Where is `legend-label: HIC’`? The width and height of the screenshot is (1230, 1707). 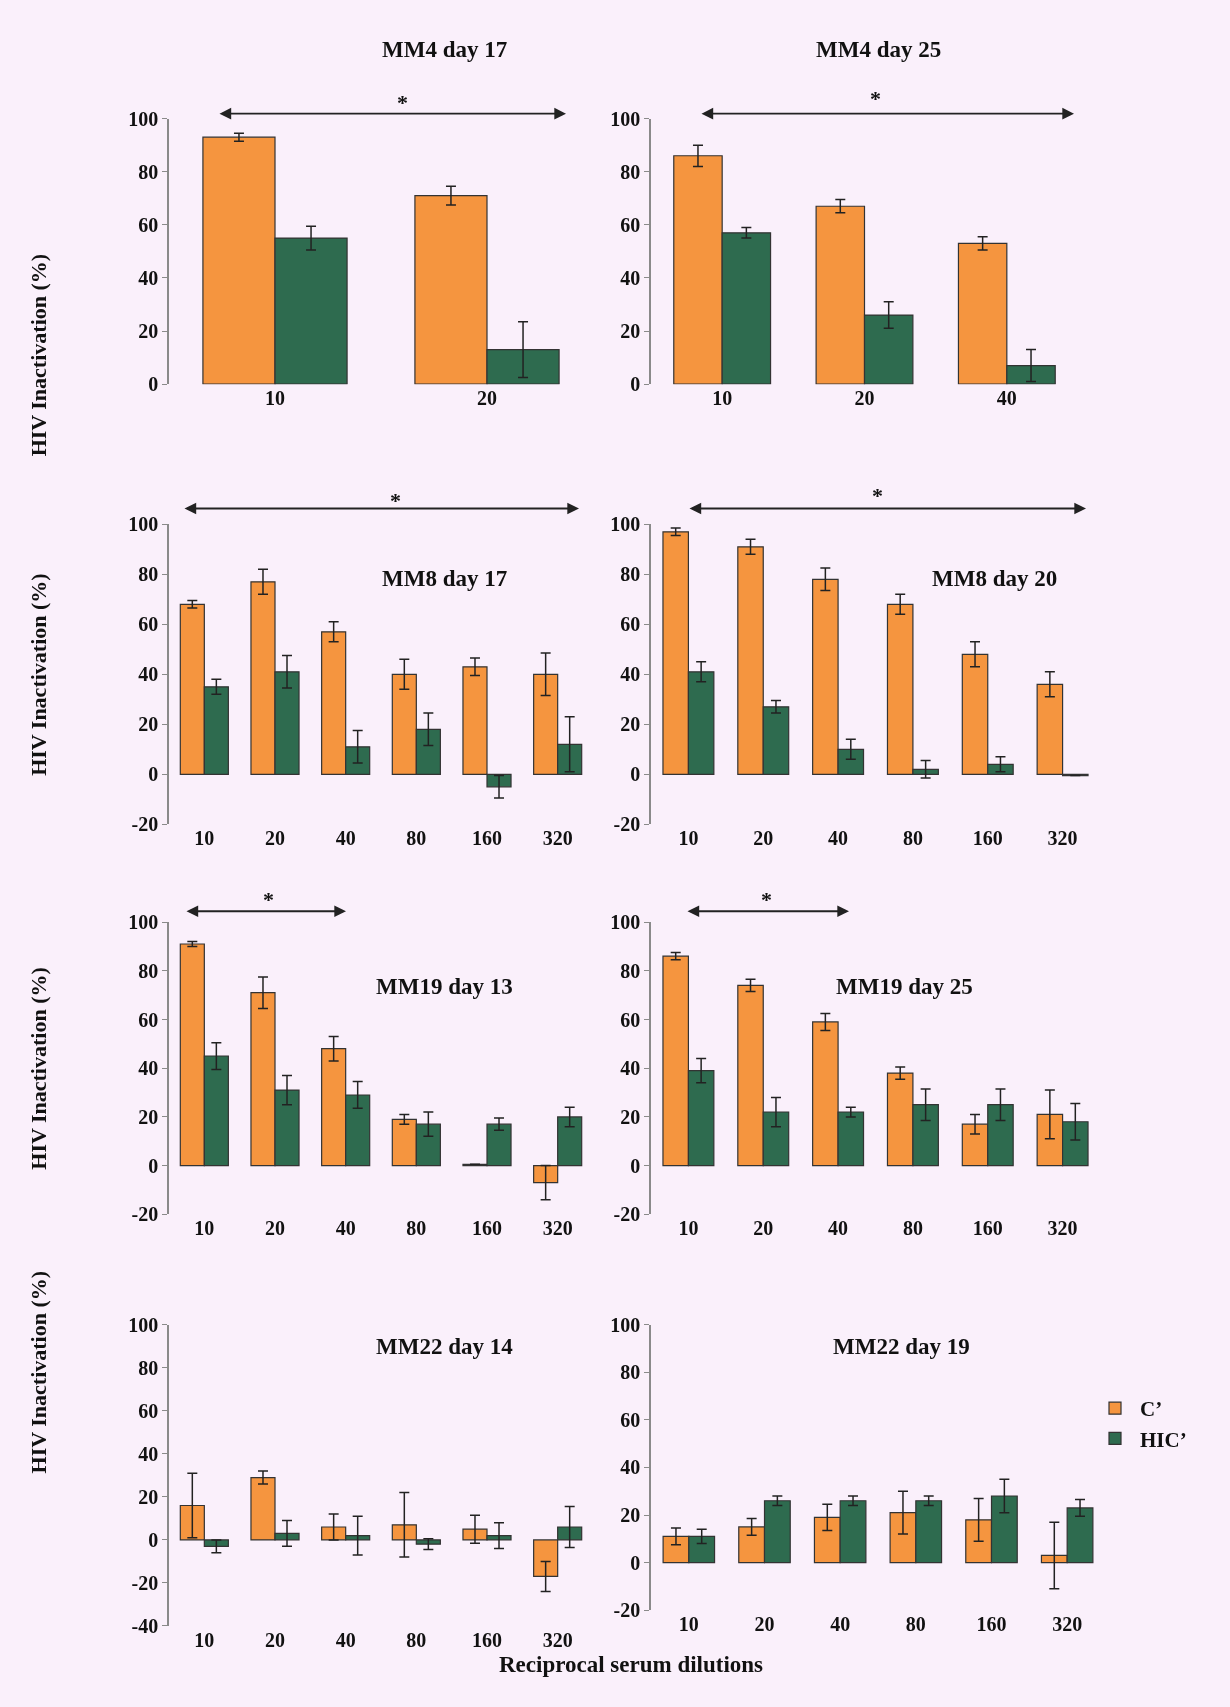 legend-label: HIC’ is located at coordinates (1163, 1439).